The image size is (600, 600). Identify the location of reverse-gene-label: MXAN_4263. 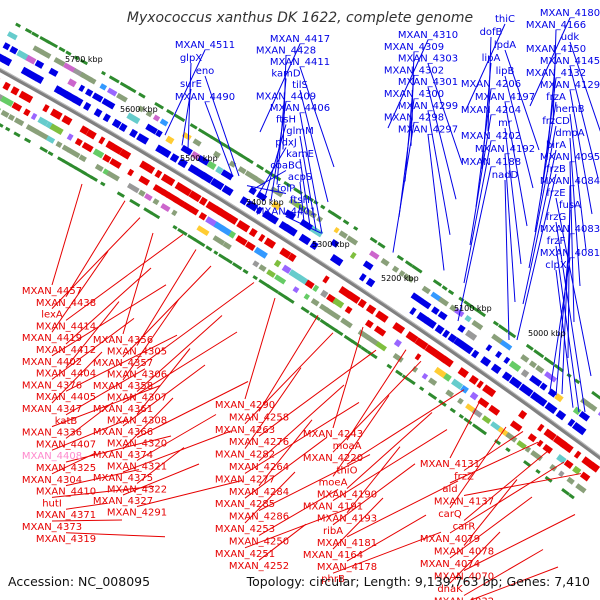
(245, 430).